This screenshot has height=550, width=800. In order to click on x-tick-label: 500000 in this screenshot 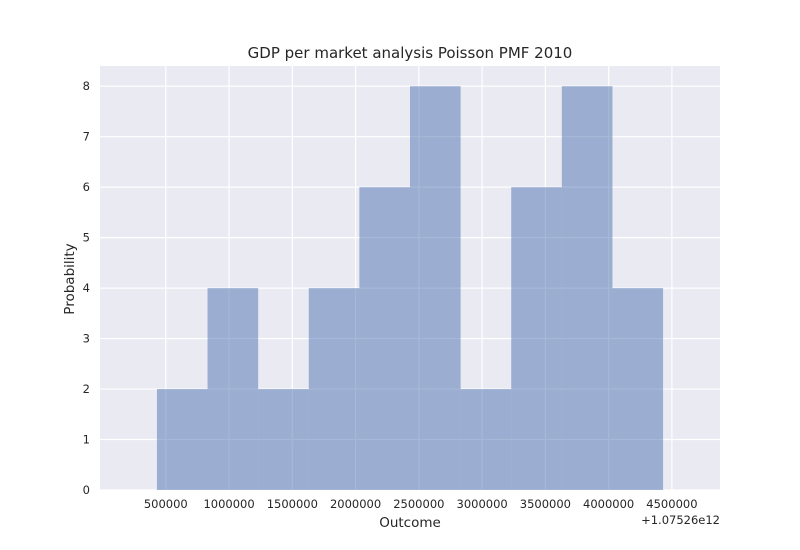, I will do `click(166, 504)`.